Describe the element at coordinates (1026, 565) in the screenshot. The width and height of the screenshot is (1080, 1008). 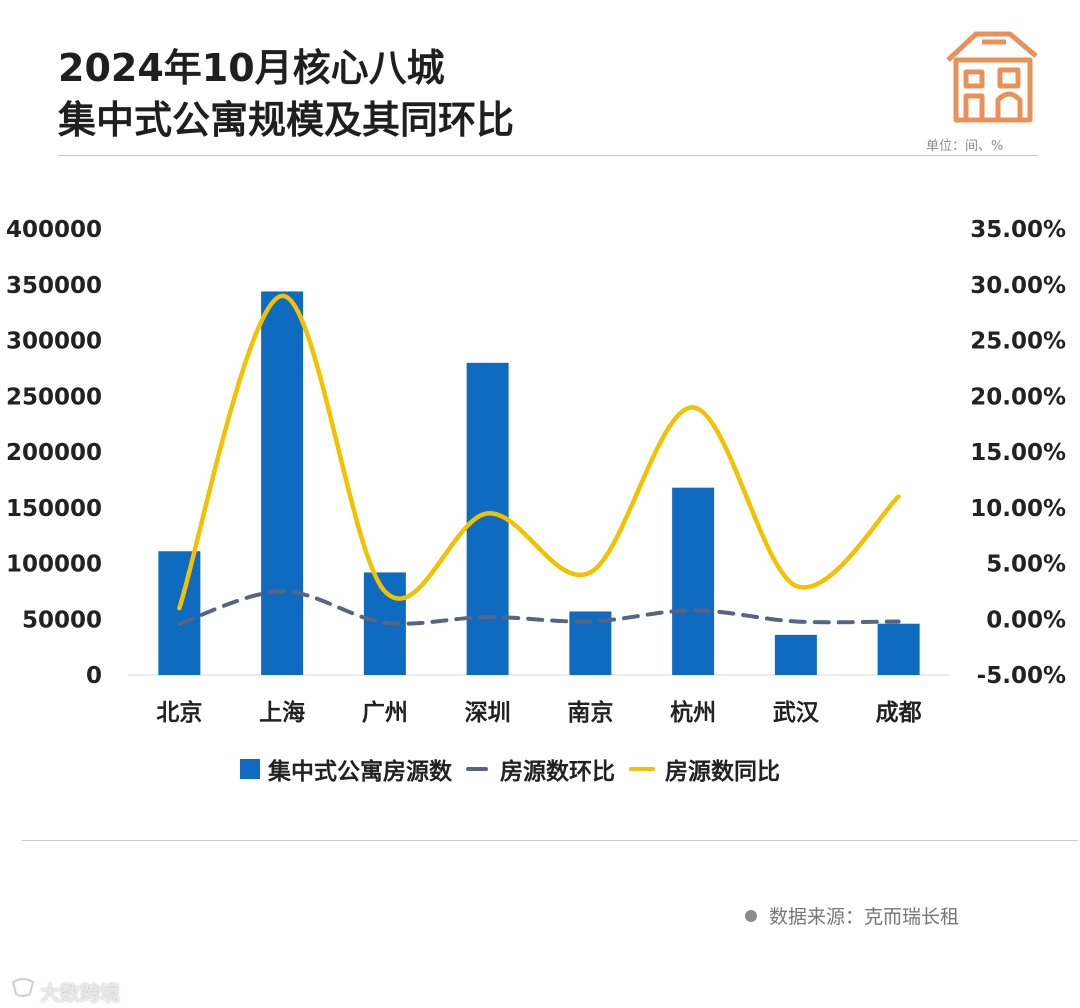
I see `right-tick-label: 5.00%` at that location.